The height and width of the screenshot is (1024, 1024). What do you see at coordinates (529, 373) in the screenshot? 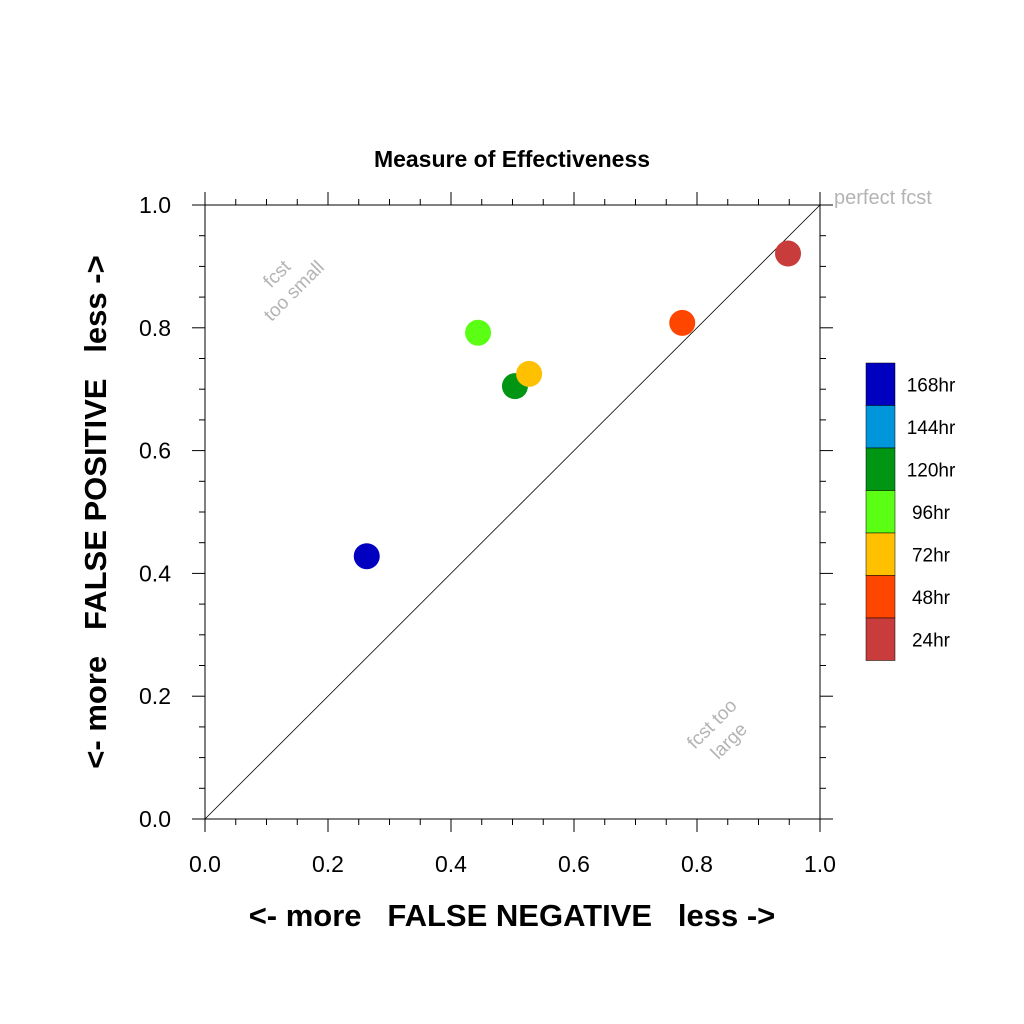
I see `point-72hr` at bounding box center [529, 373].